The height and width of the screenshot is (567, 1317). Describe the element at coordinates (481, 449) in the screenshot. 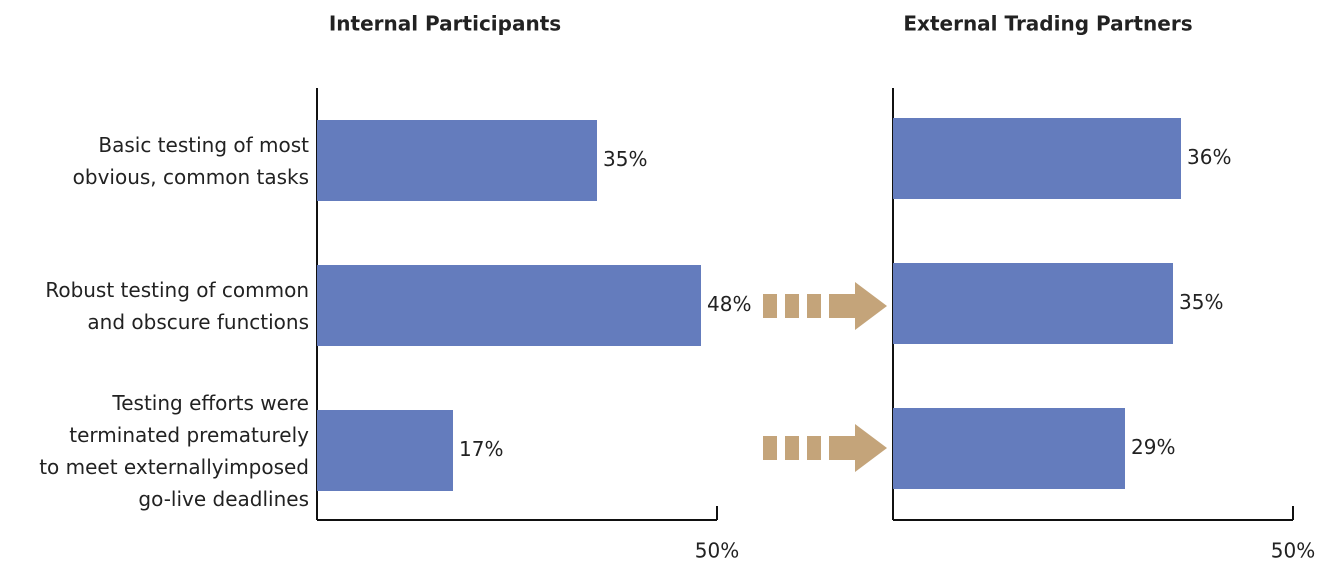

I see `value-label: 17%` at that location.